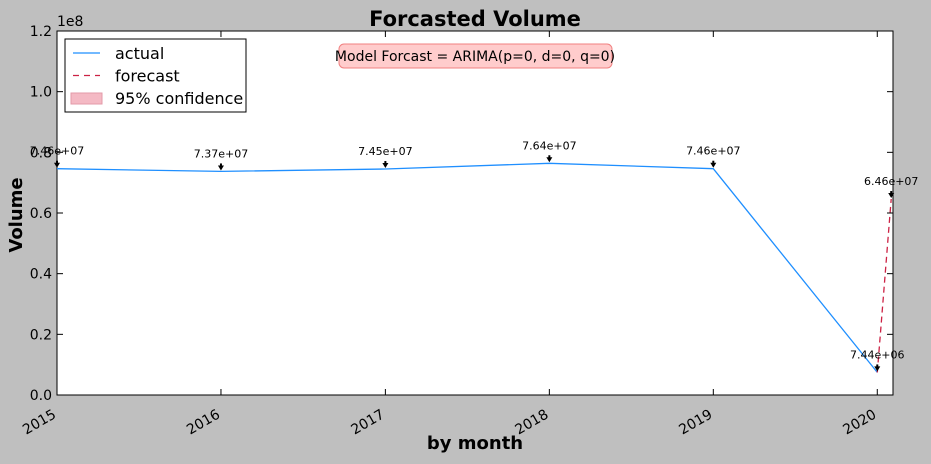 The height and width of the screenshot is (464, 931). I want to click on x-tick-label: 2016, so click(203, 423).